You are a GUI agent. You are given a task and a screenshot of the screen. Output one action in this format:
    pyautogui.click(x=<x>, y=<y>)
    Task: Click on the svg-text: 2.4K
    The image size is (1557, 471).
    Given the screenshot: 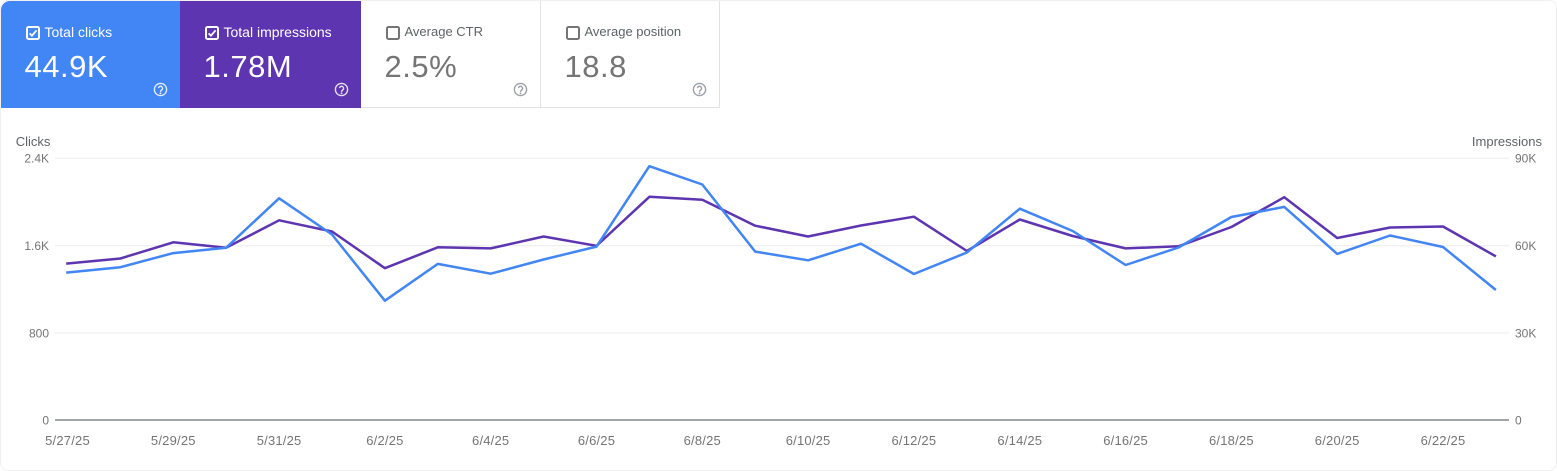 What is the action you would take?
    pyautogui.click(x=36, y=159)
    